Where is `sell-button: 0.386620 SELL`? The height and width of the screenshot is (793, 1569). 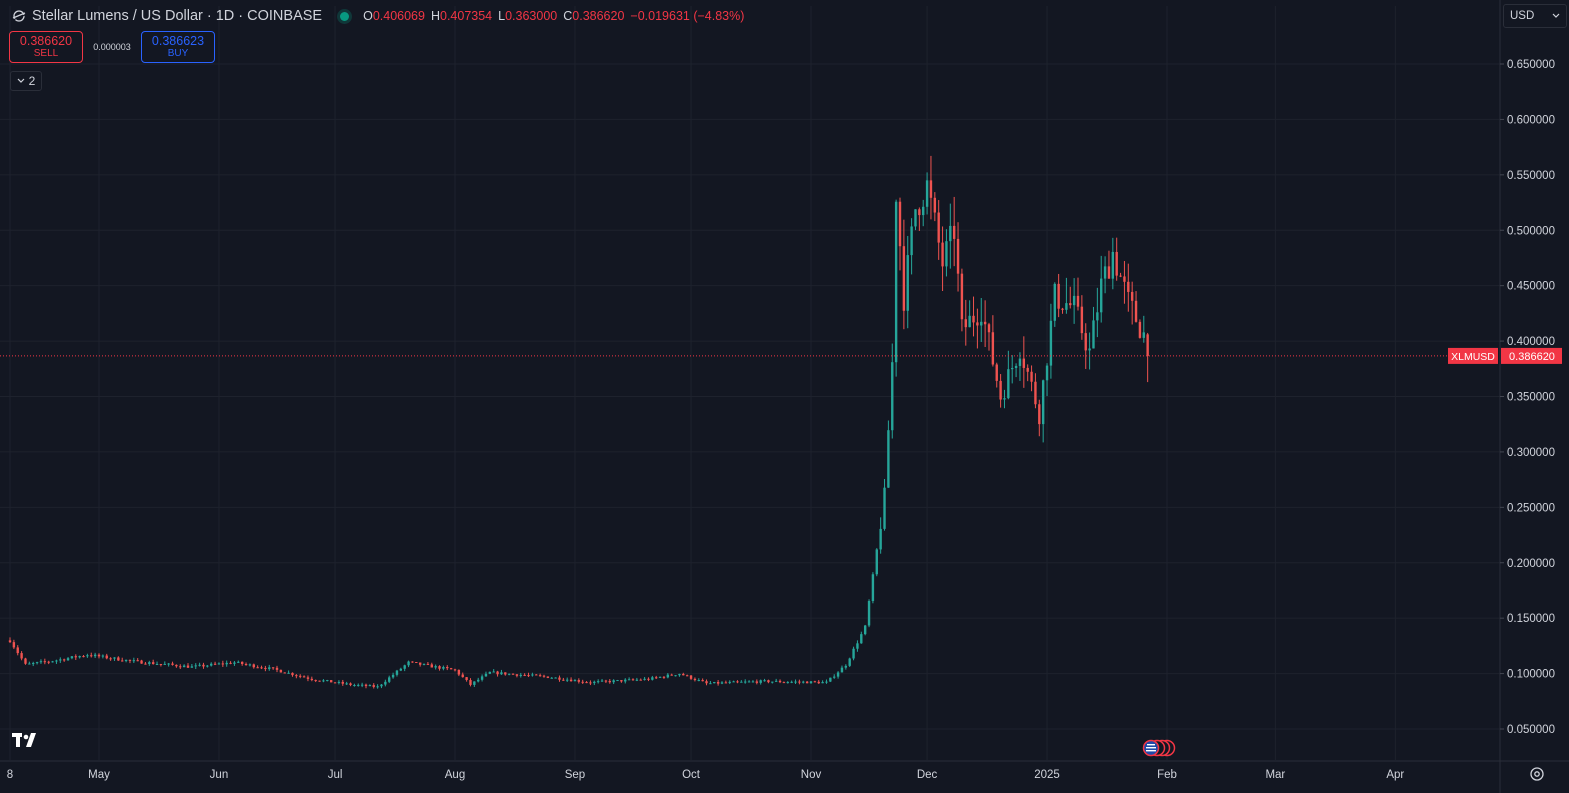 sell-button: 0.386620 SELL is located at coordinates (46, 47).